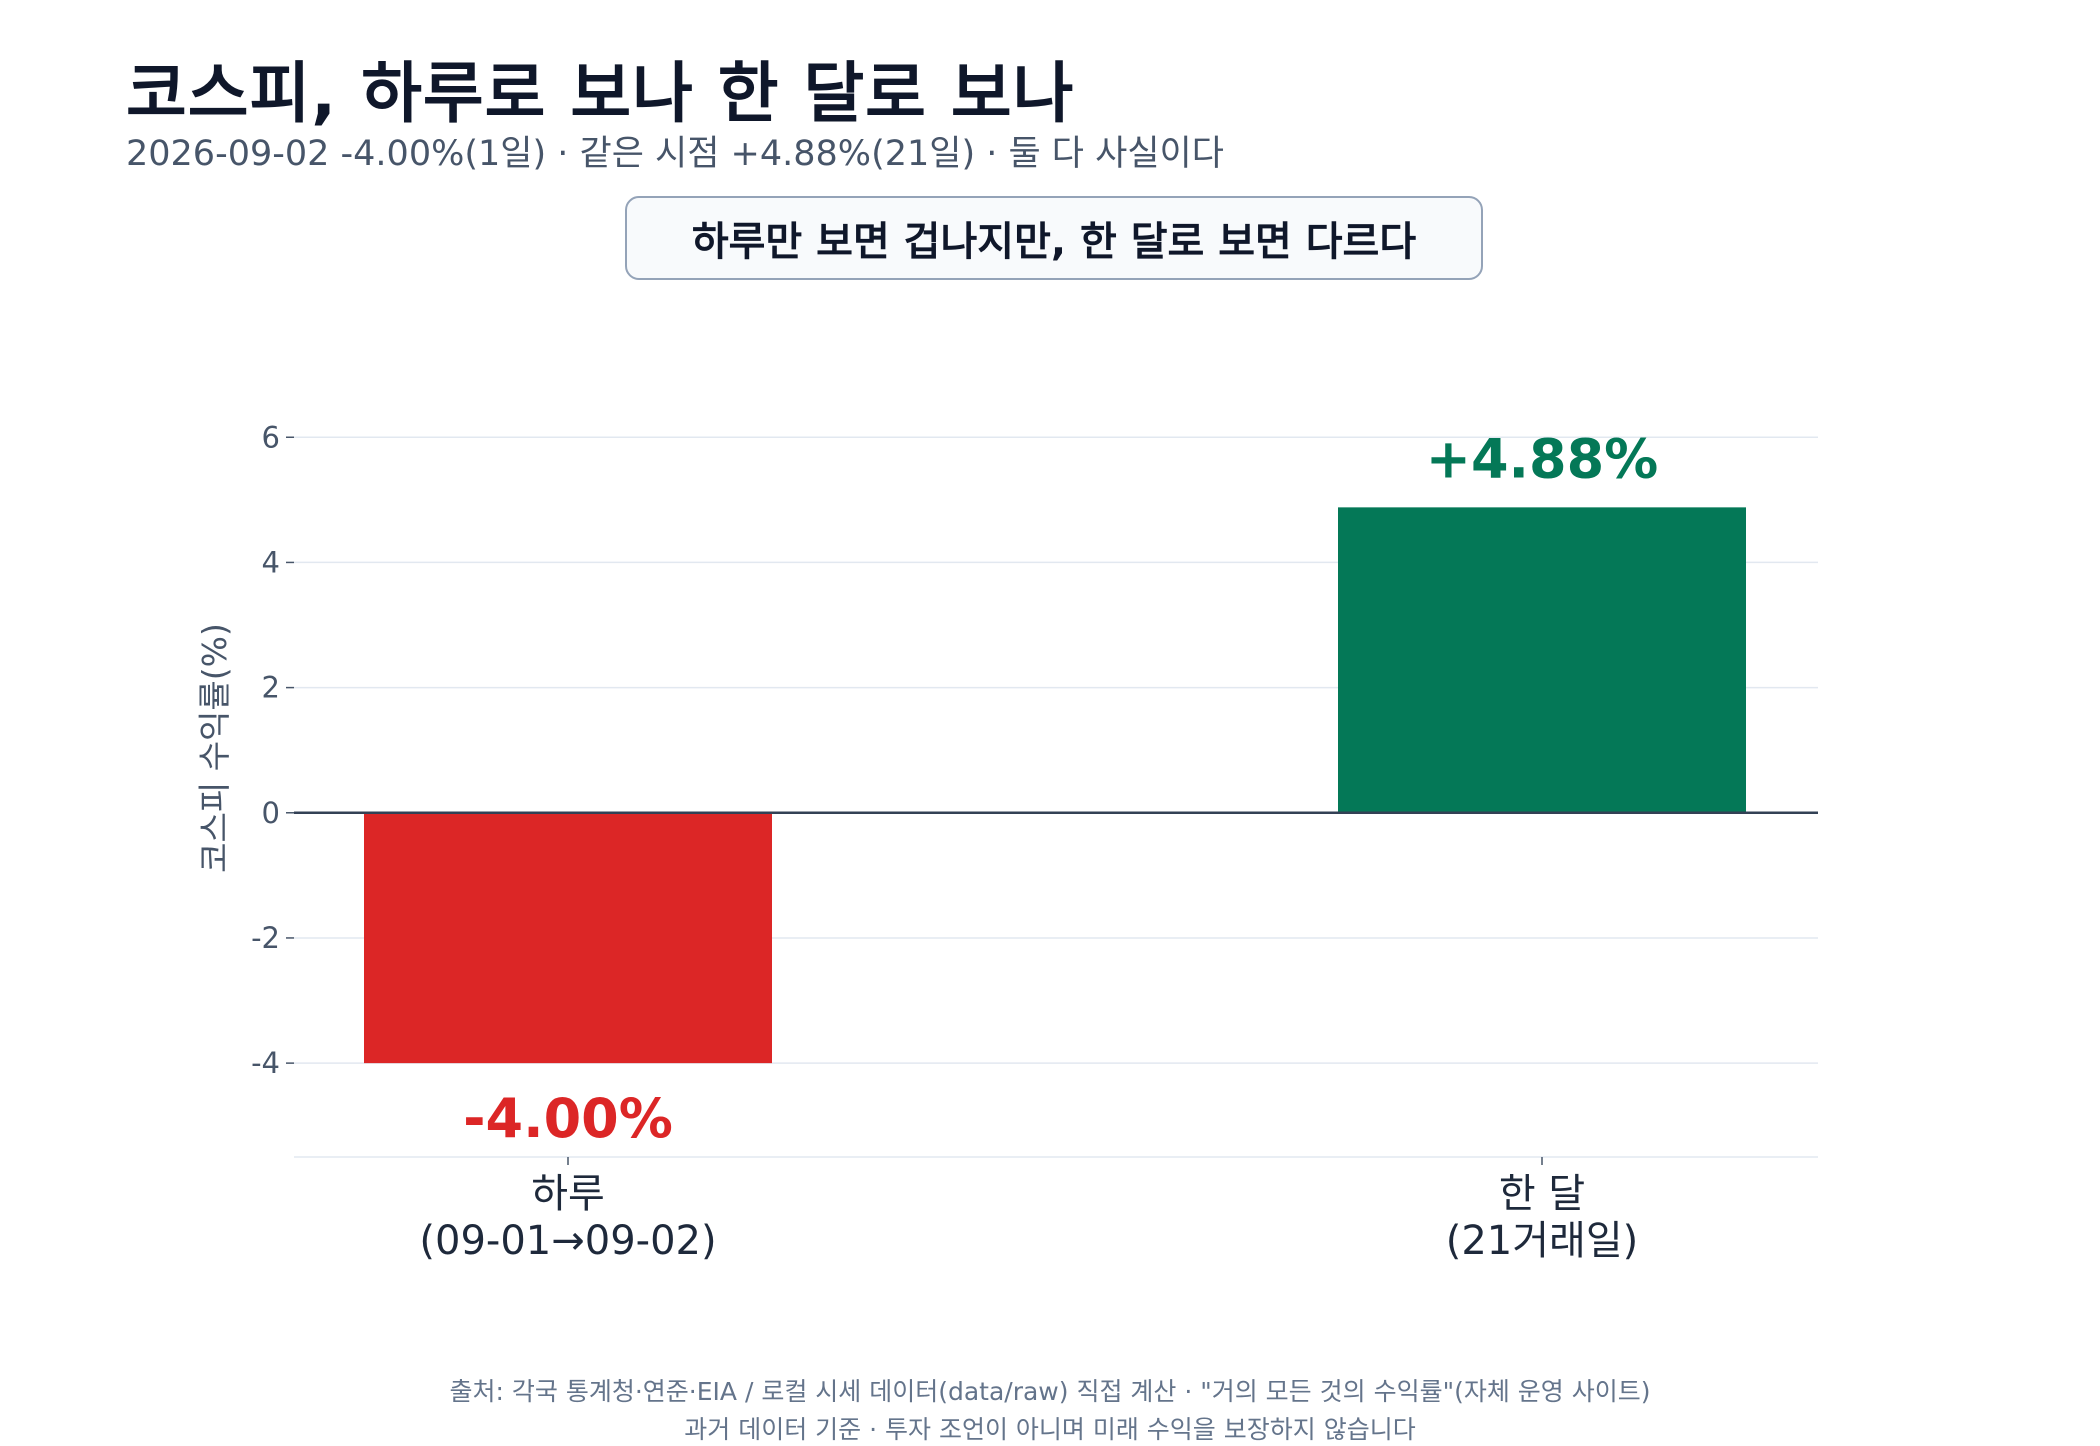 Image resolution: width=2100 pixels, height=1446 pixels. What do you see at coordinates (568, 1194) in the screenshot?
I see `x-tick-label: 하루` at bounding box center [568, 1194].